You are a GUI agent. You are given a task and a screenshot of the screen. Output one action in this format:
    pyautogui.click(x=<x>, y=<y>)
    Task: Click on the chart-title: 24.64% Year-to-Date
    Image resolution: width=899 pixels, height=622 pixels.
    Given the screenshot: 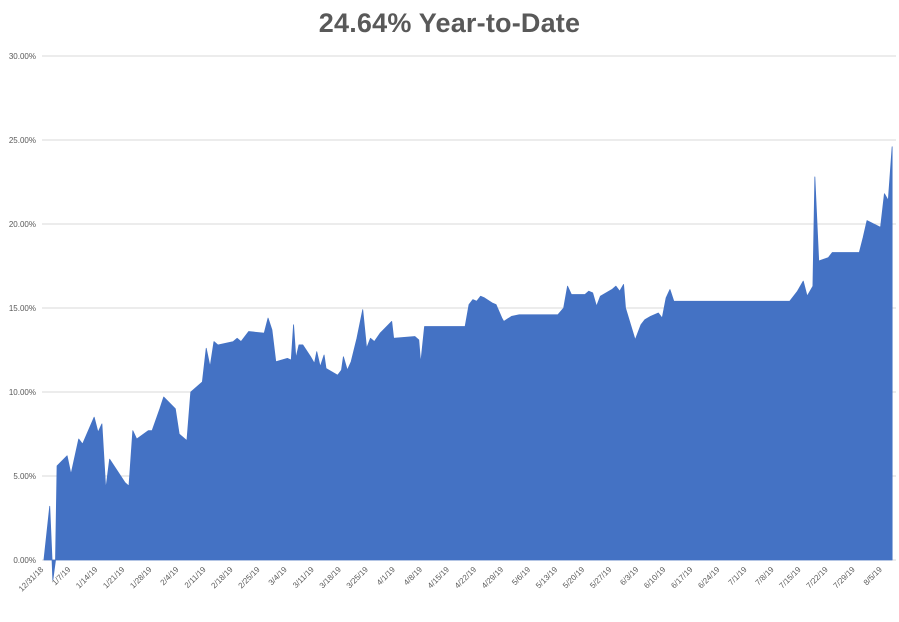 What is the action you would take?
    pyautogui.click(x=449, y=23)
    